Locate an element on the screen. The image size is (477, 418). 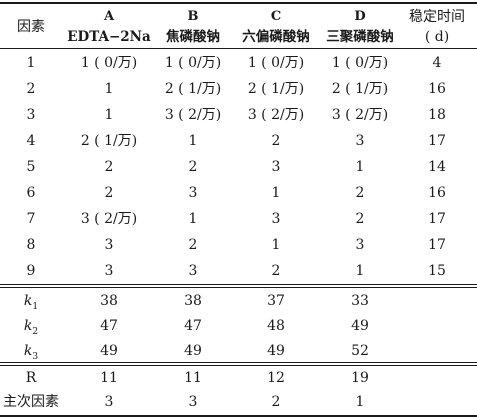
header-col-c-name: 六偏磷酸钠 is located at coordinates (276, 37).